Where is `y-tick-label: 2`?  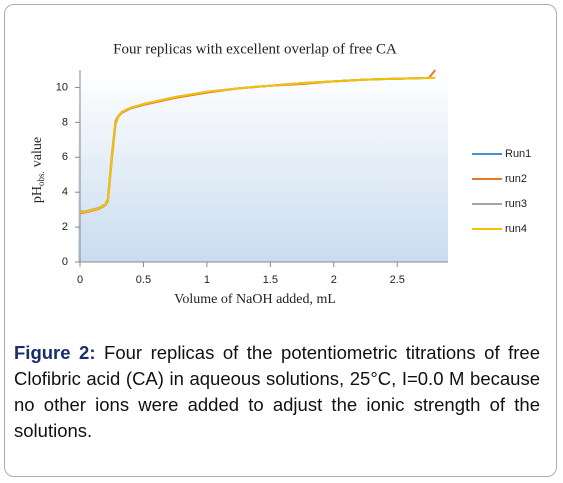 y-tick-label: 2 is located at coordinates (65, 227).